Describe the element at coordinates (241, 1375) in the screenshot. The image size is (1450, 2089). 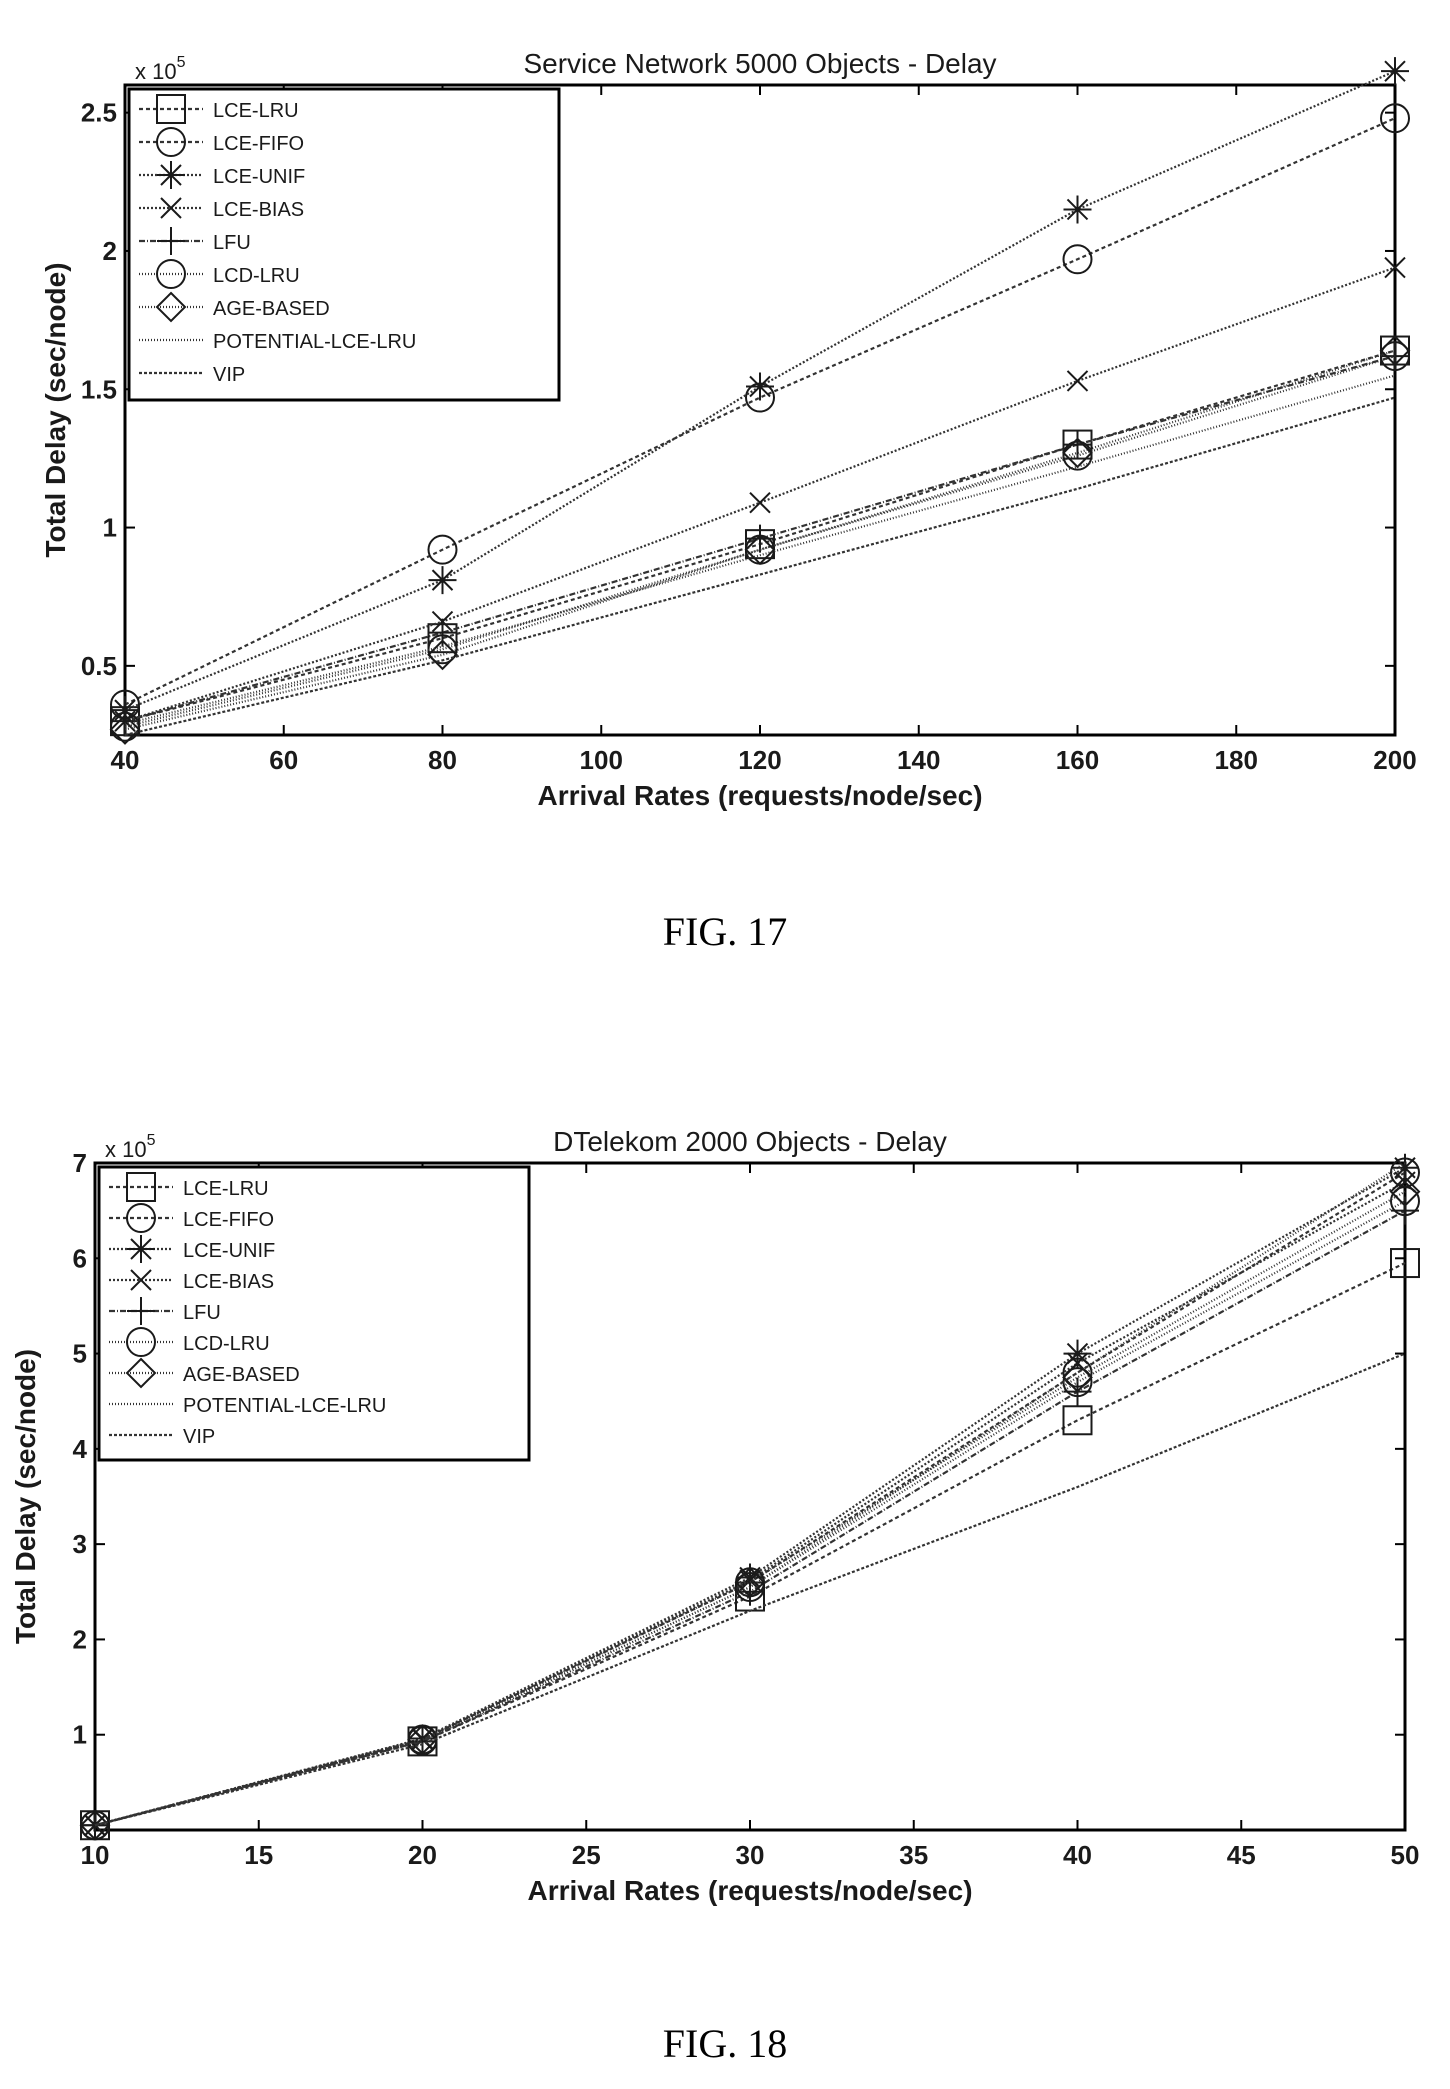
I see `legend-label: AGE-BASED` at that location.